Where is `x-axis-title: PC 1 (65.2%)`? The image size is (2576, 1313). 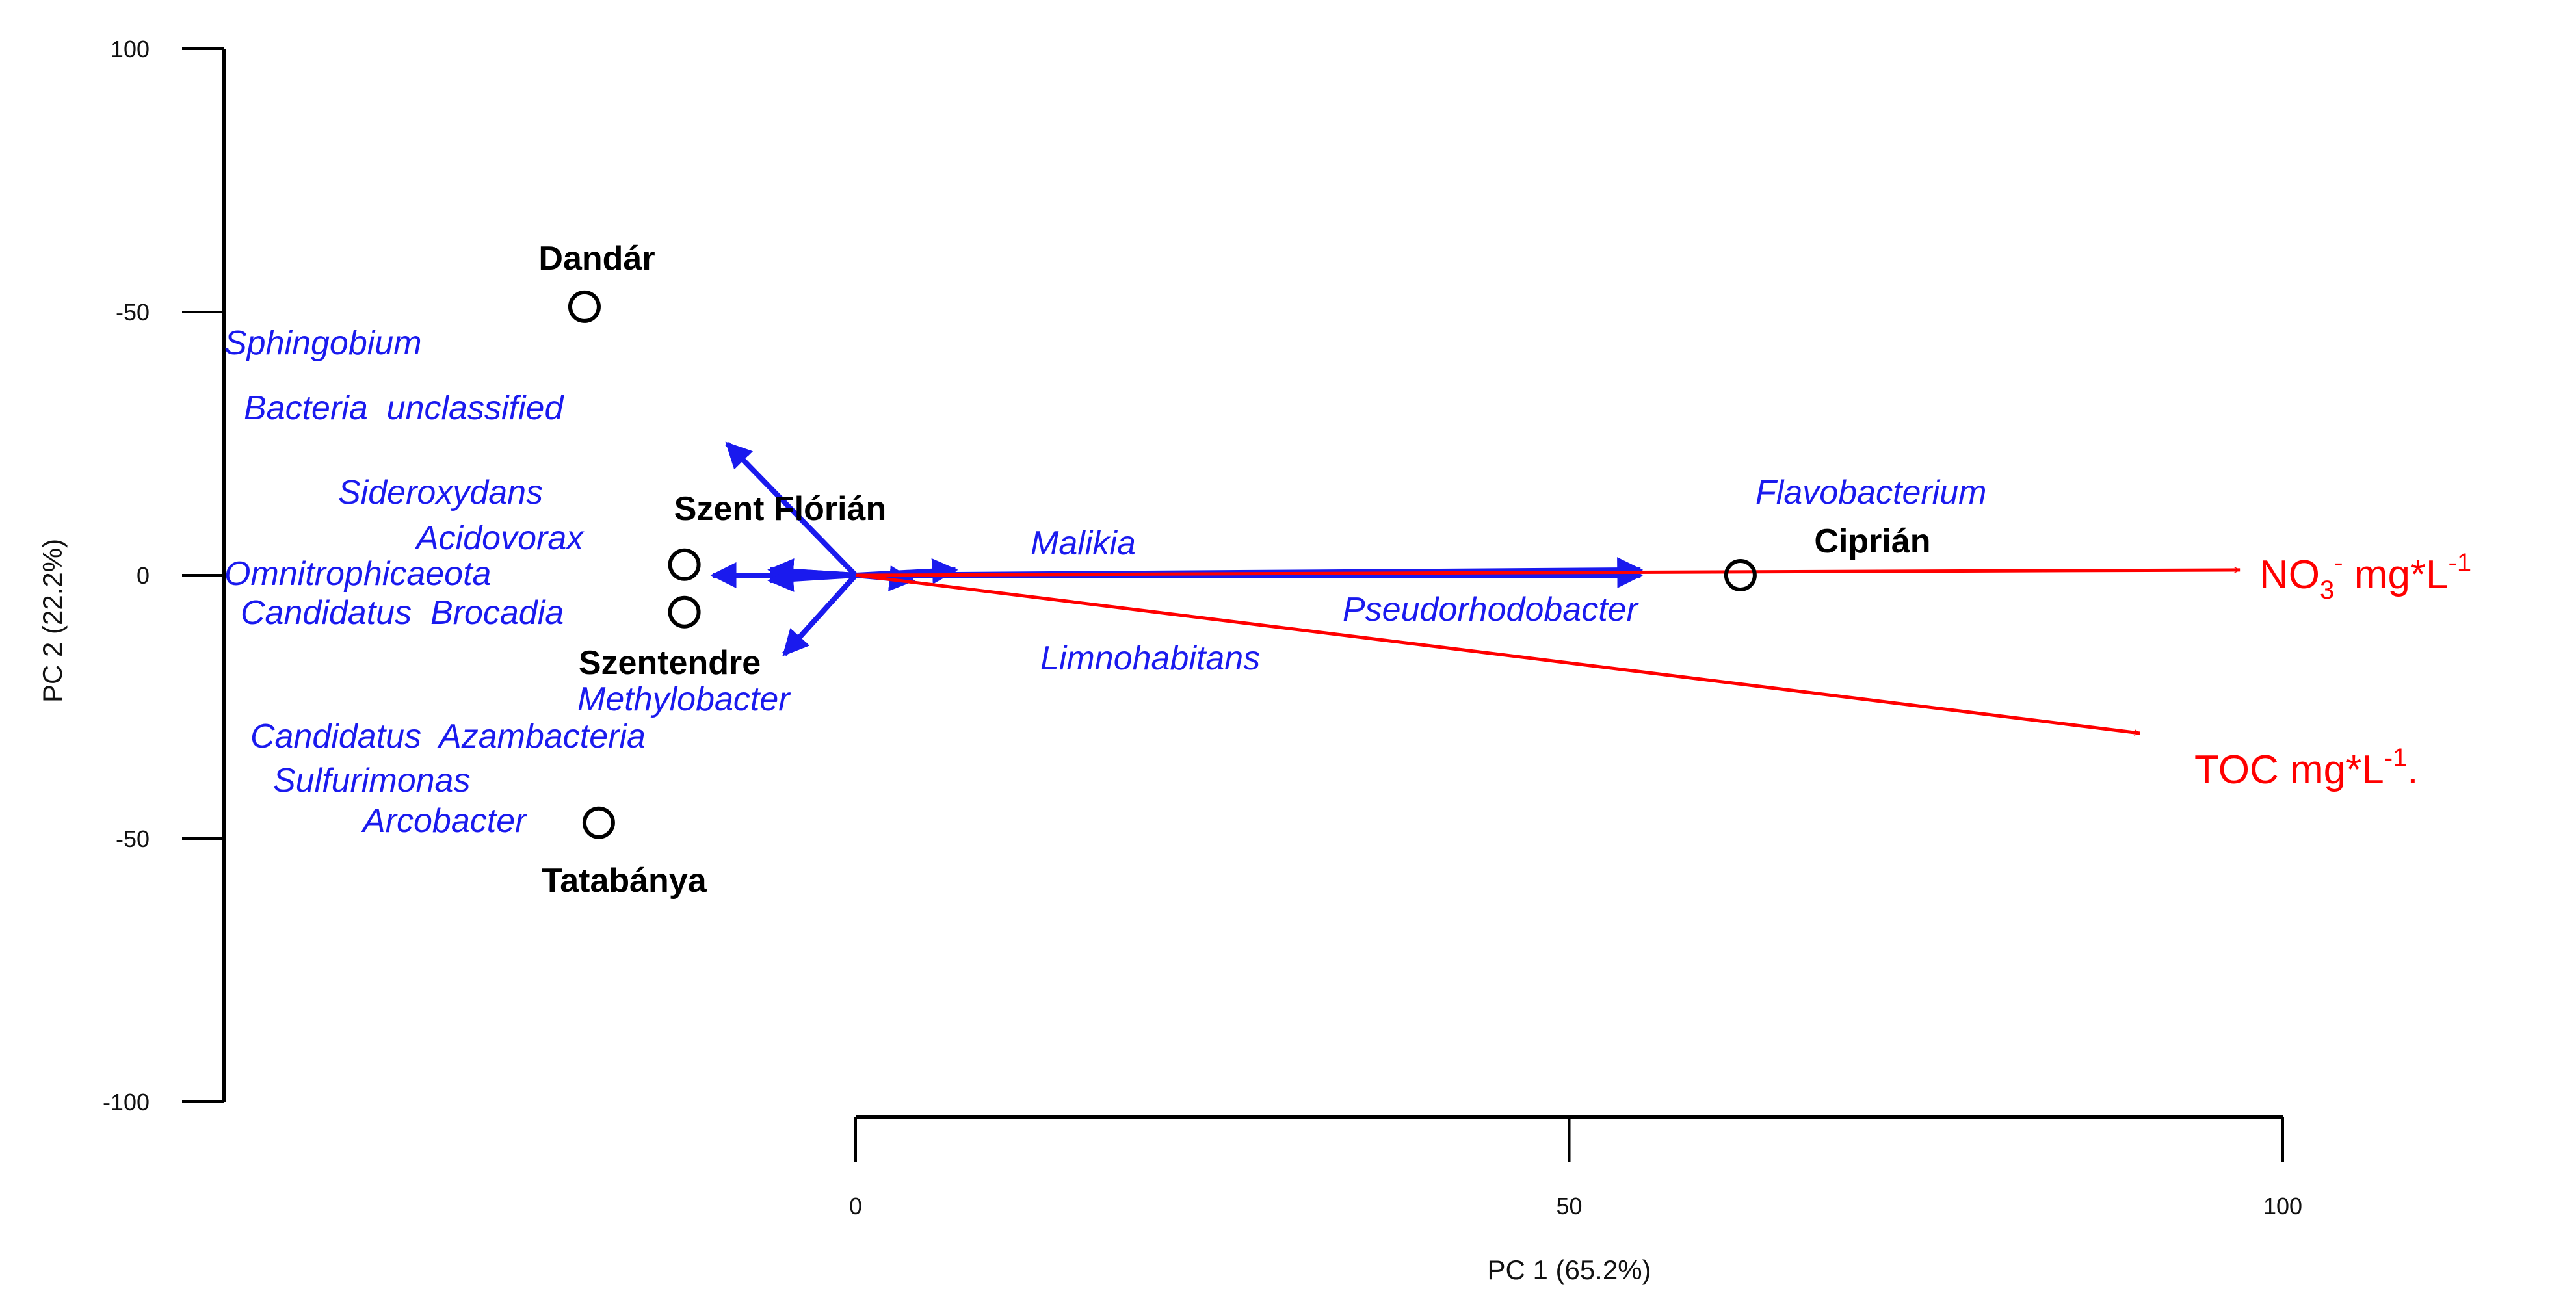 x-axis-title: PC 1 (65.2%) is located at coordinates (1569, 1269).